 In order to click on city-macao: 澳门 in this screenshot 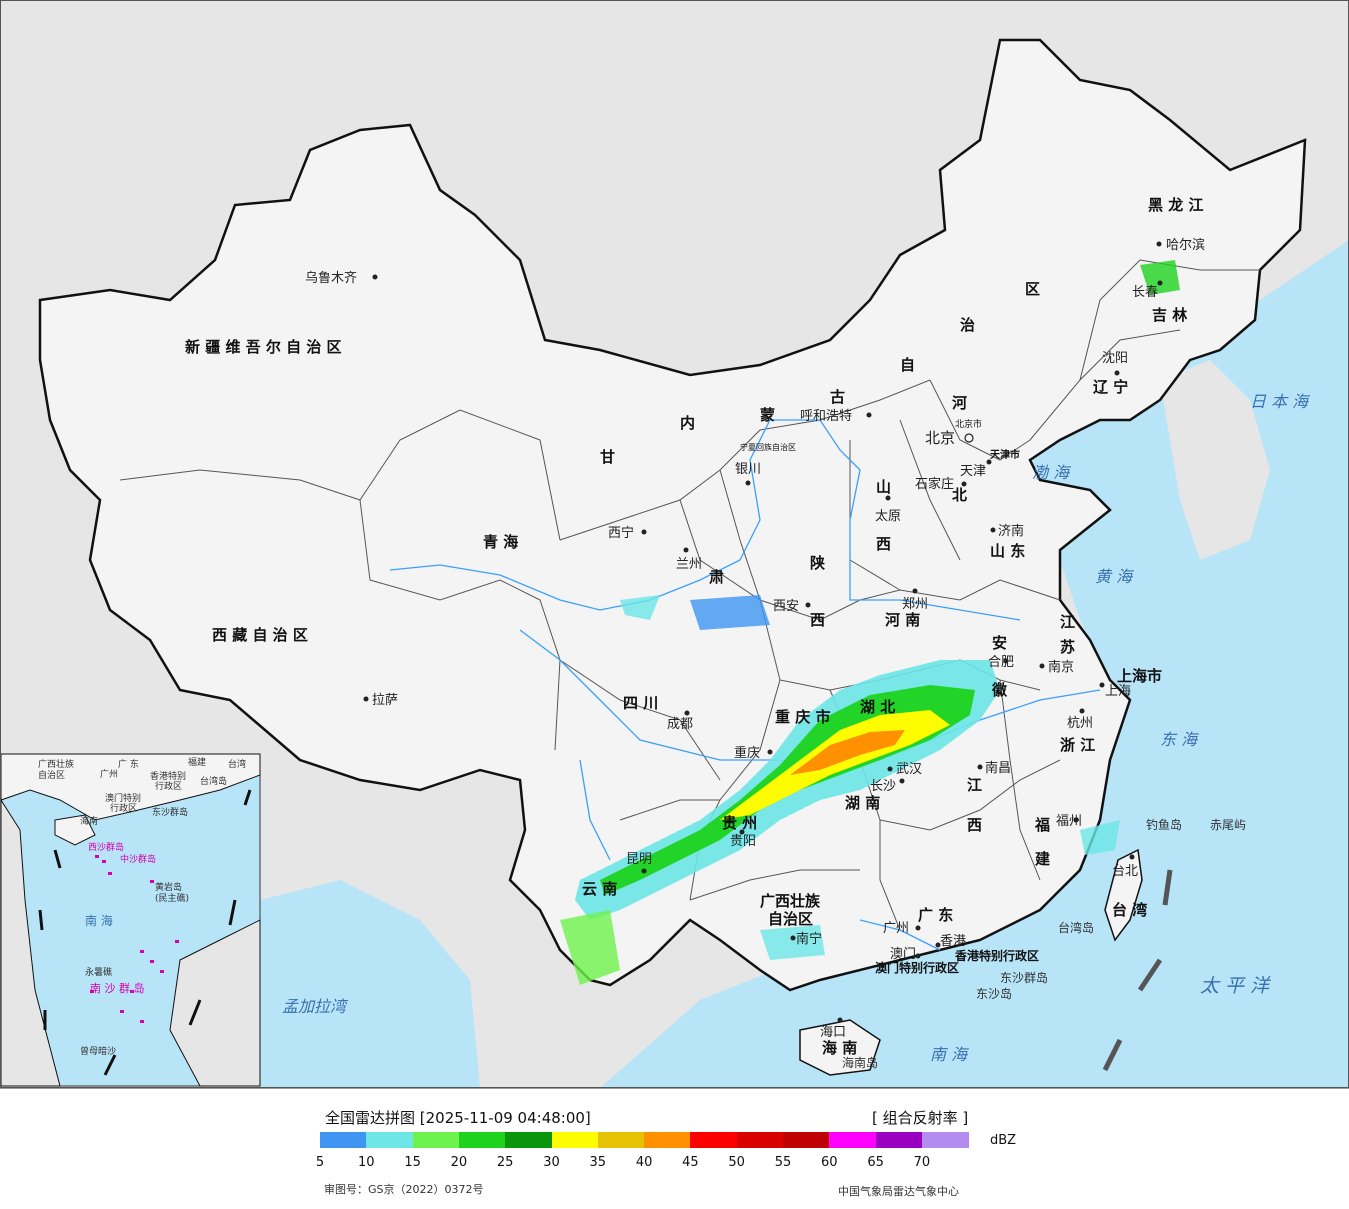, I will do `click(903, 954)`.